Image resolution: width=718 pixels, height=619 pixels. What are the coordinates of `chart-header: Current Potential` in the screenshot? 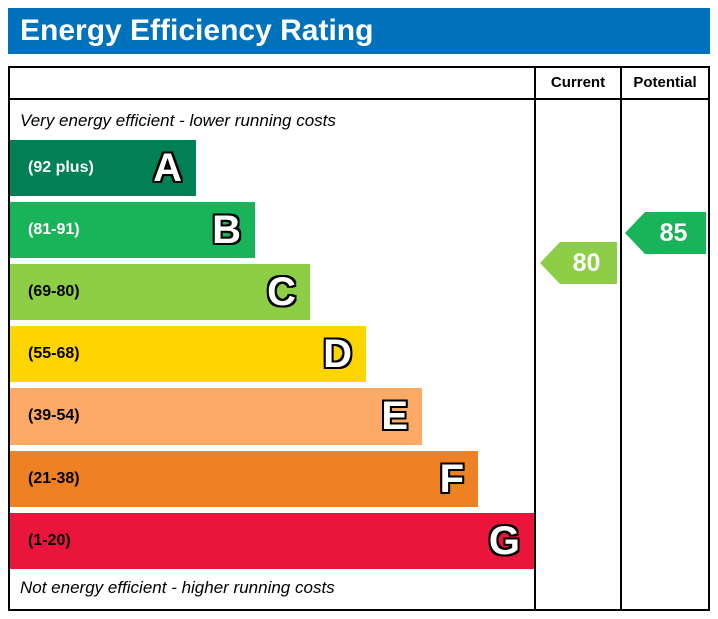 It's located at (359, 84).